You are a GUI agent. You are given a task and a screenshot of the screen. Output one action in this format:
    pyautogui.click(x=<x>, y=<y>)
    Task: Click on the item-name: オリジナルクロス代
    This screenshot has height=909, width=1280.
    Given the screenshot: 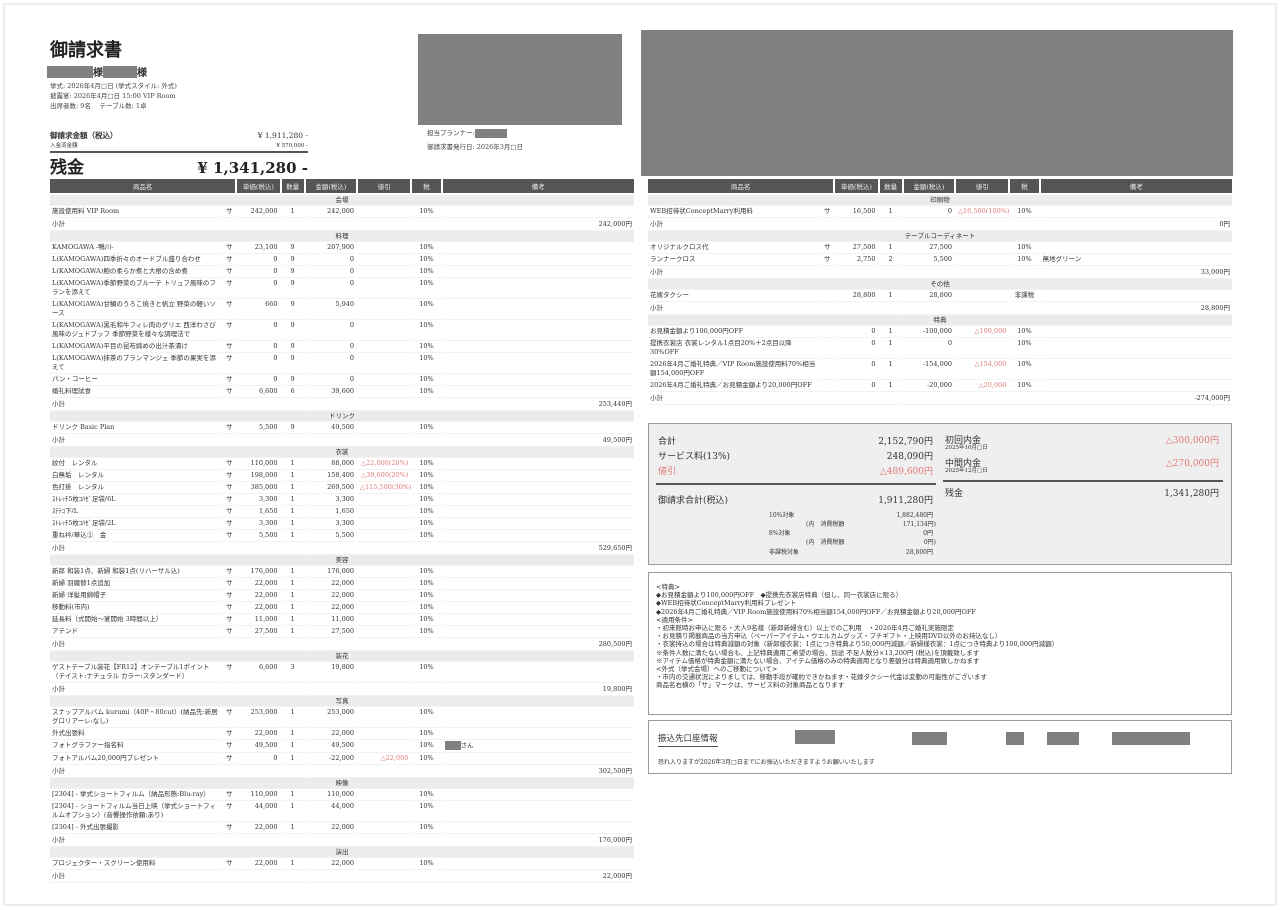 What is the action you would take?
    pyautogui.click(x=734, y=248)
    